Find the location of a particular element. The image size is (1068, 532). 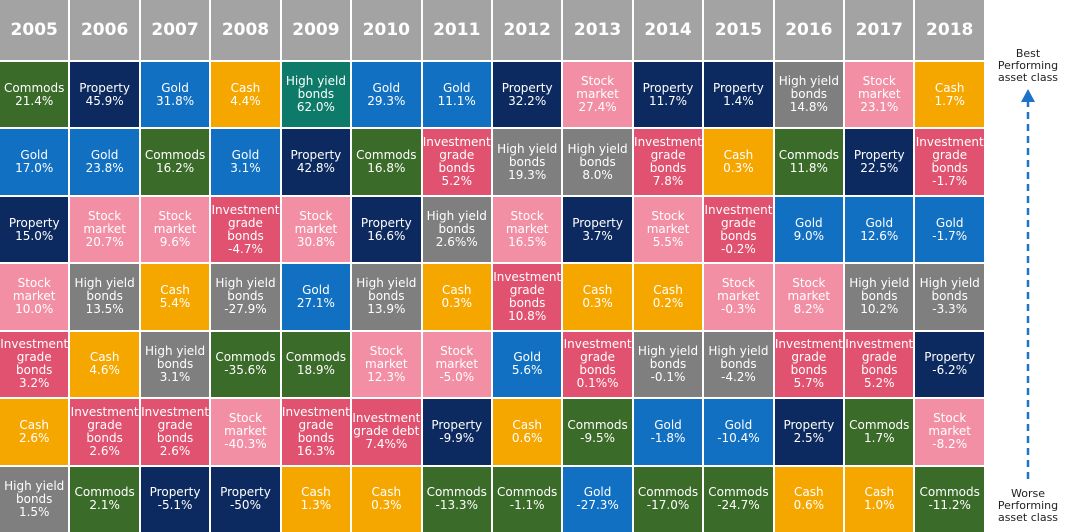

asset-return: -0.1% is located at coordinates (668, 376).